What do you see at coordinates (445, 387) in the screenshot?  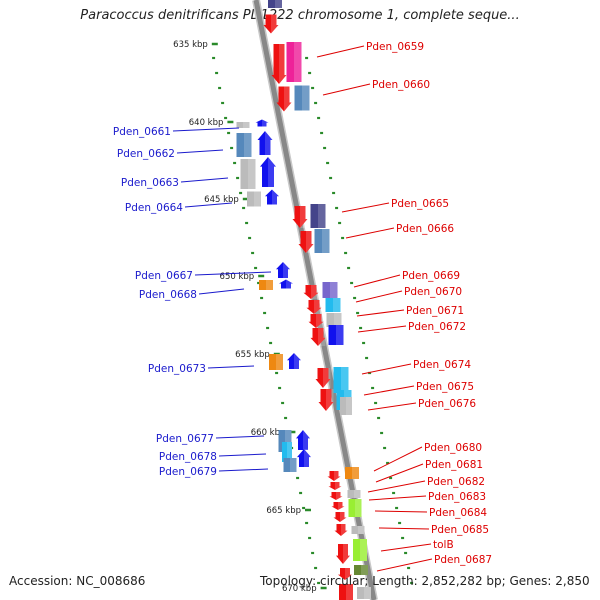 I see `gene-label: Pden_0675` at bounding box center [445, 387].